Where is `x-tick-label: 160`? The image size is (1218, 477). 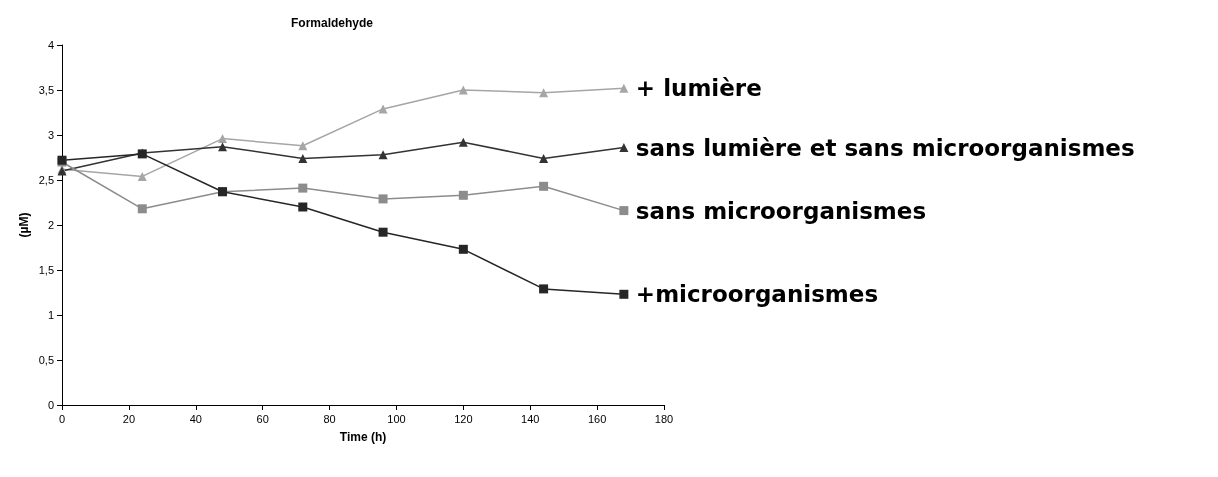
x-tick-label: 160 is located at coordinates (597, 418).